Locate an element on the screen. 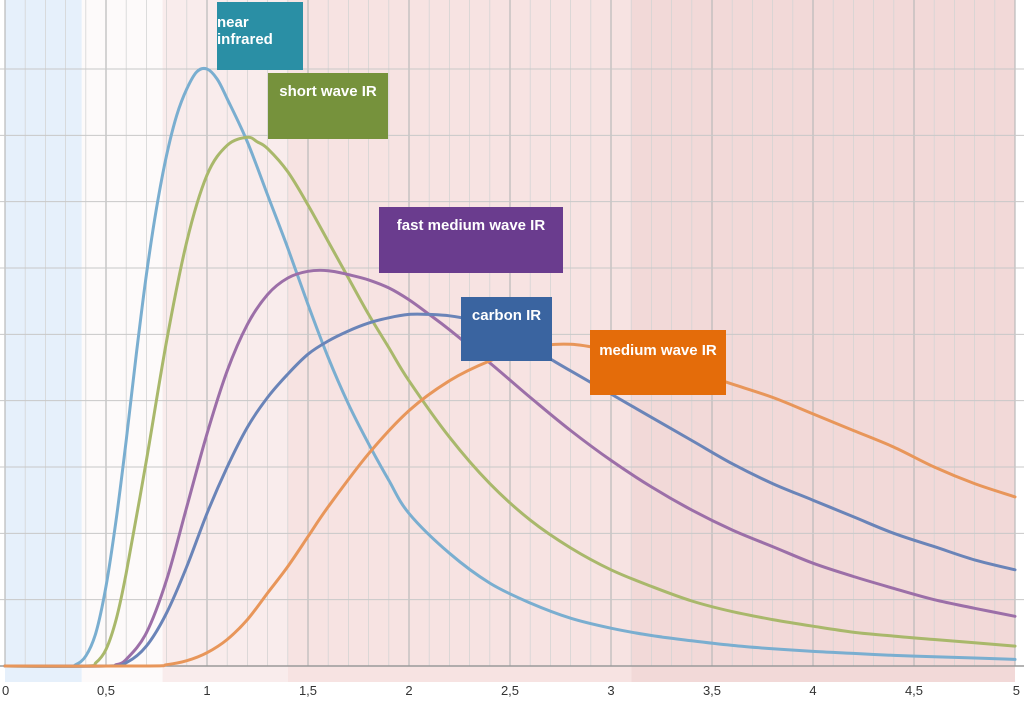  x-tick-label: 2,5 is located at coordinates (510, 690).